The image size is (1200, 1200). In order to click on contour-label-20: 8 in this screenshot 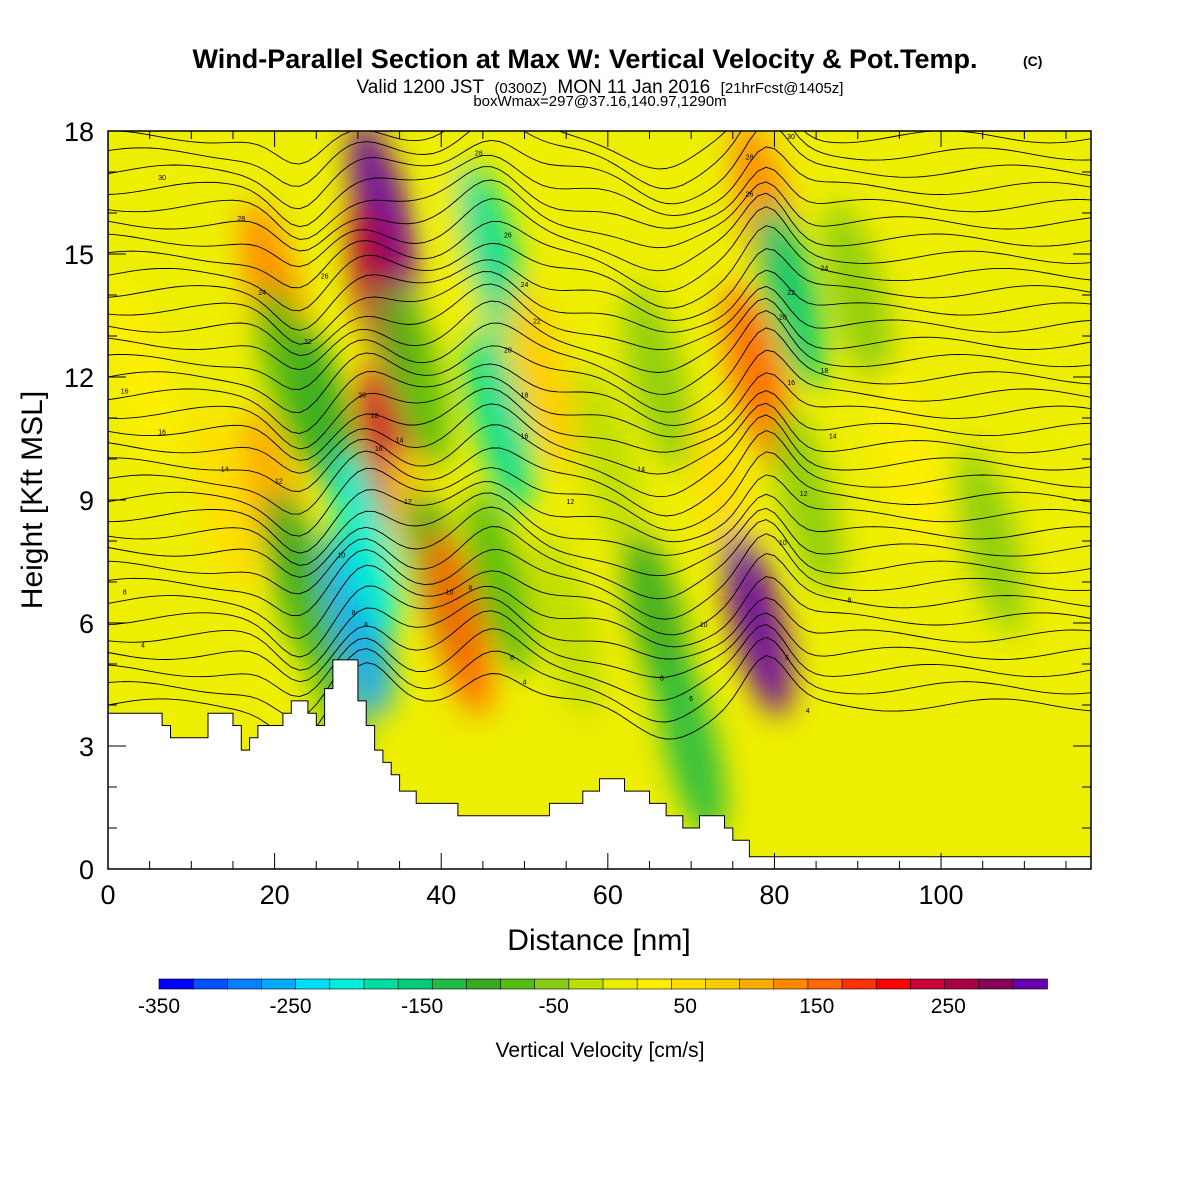, I will do `click(470, 588)`.